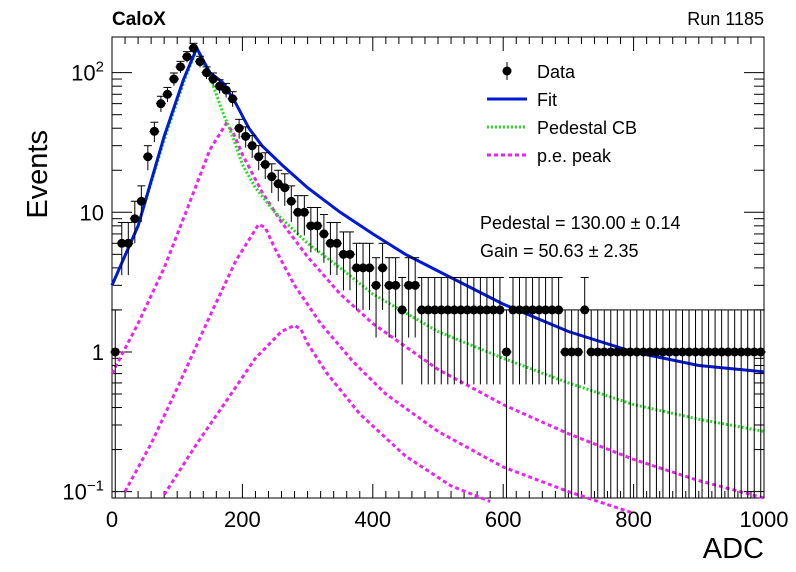 This screenshot has width=796, height=572. Describe the element at coordinates (562, 114) in the screenshot. I see `legend: Data Fit Pedestal CB p.e. peak` at that location.